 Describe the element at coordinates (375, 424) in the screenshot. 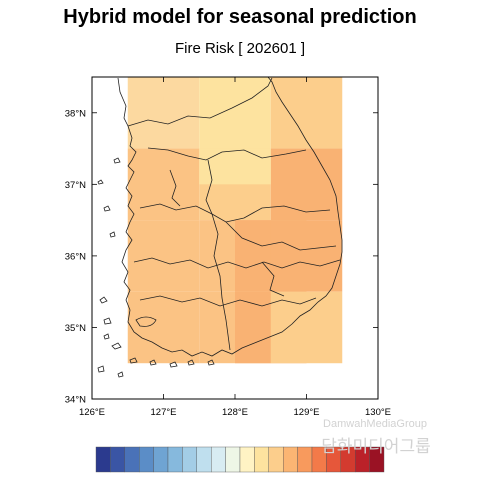

I see `watermark-text: DamwahMediaGroup` at that location.